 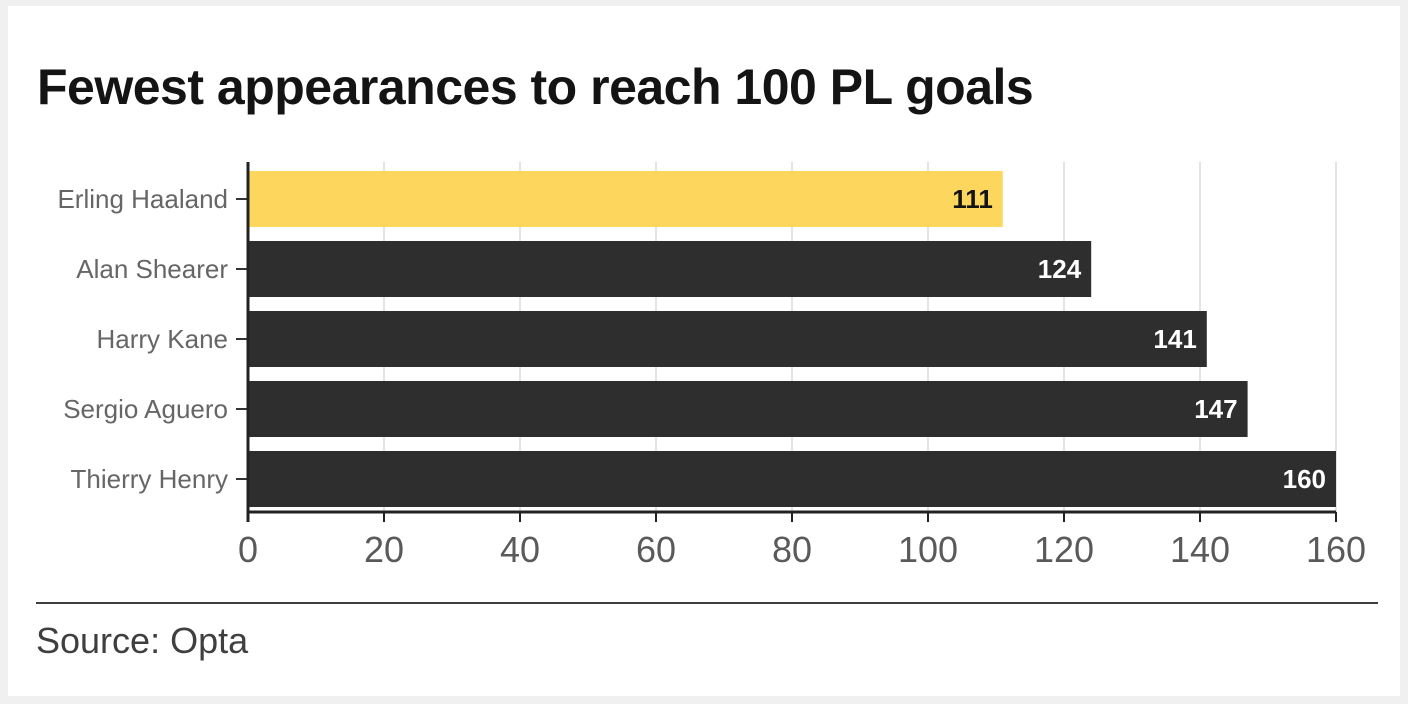 I want to click on x-tick-label: 40, so click(x=520, y=549).